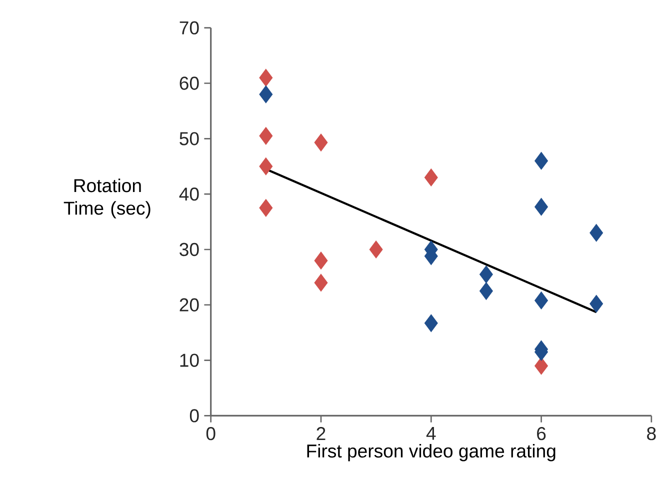 This screenshot has width=661, height=503. What do you see at coordinates (189, 83) in the screenshot?
I see `y-tick-label: 60` at bounding box center [189, 83].